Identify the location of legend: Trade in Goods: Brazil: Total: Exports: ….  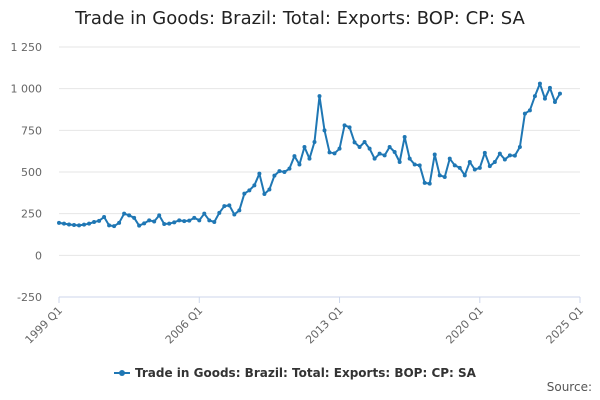
(295, 373).